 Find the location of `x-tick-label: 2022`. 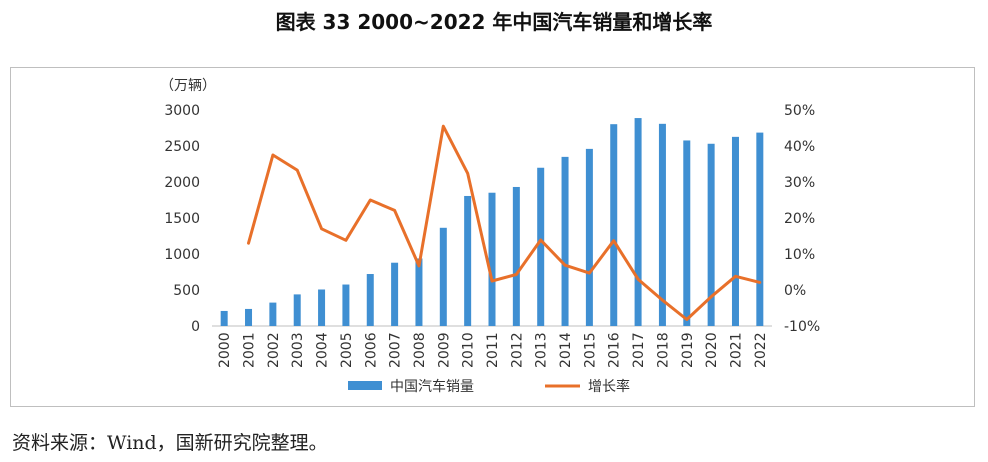

x-tick-label: 2022 is located at coordinates (761, 350).